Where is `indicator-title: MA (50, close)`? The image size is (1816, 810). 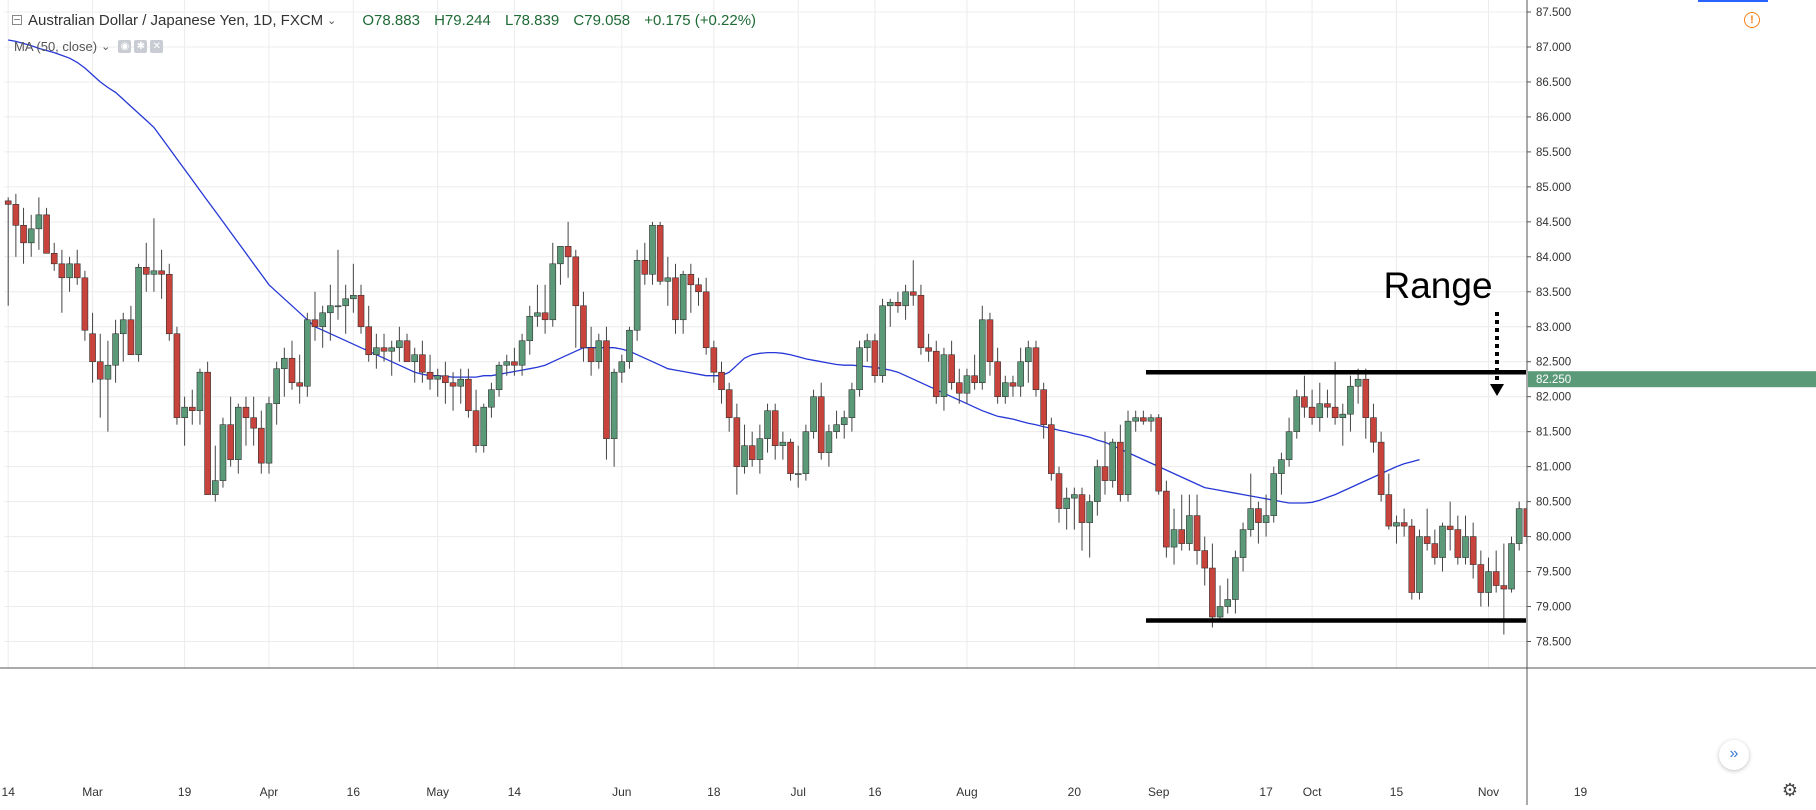
indicator-title: MA (50, close) is located at coordinates (56, 46).